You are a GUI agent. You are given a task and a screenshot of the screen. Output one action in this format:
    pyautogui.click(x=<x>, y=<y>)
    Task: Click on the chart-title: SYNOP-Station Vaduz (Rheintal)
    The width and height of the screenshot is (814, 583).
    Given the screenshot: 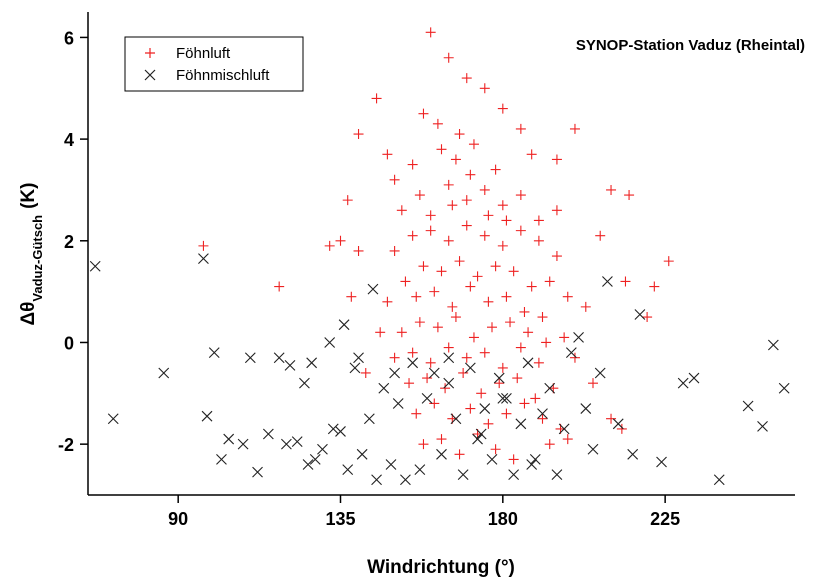 What is the action you would take?
    pyautogui.click(x=690, y=45)
    